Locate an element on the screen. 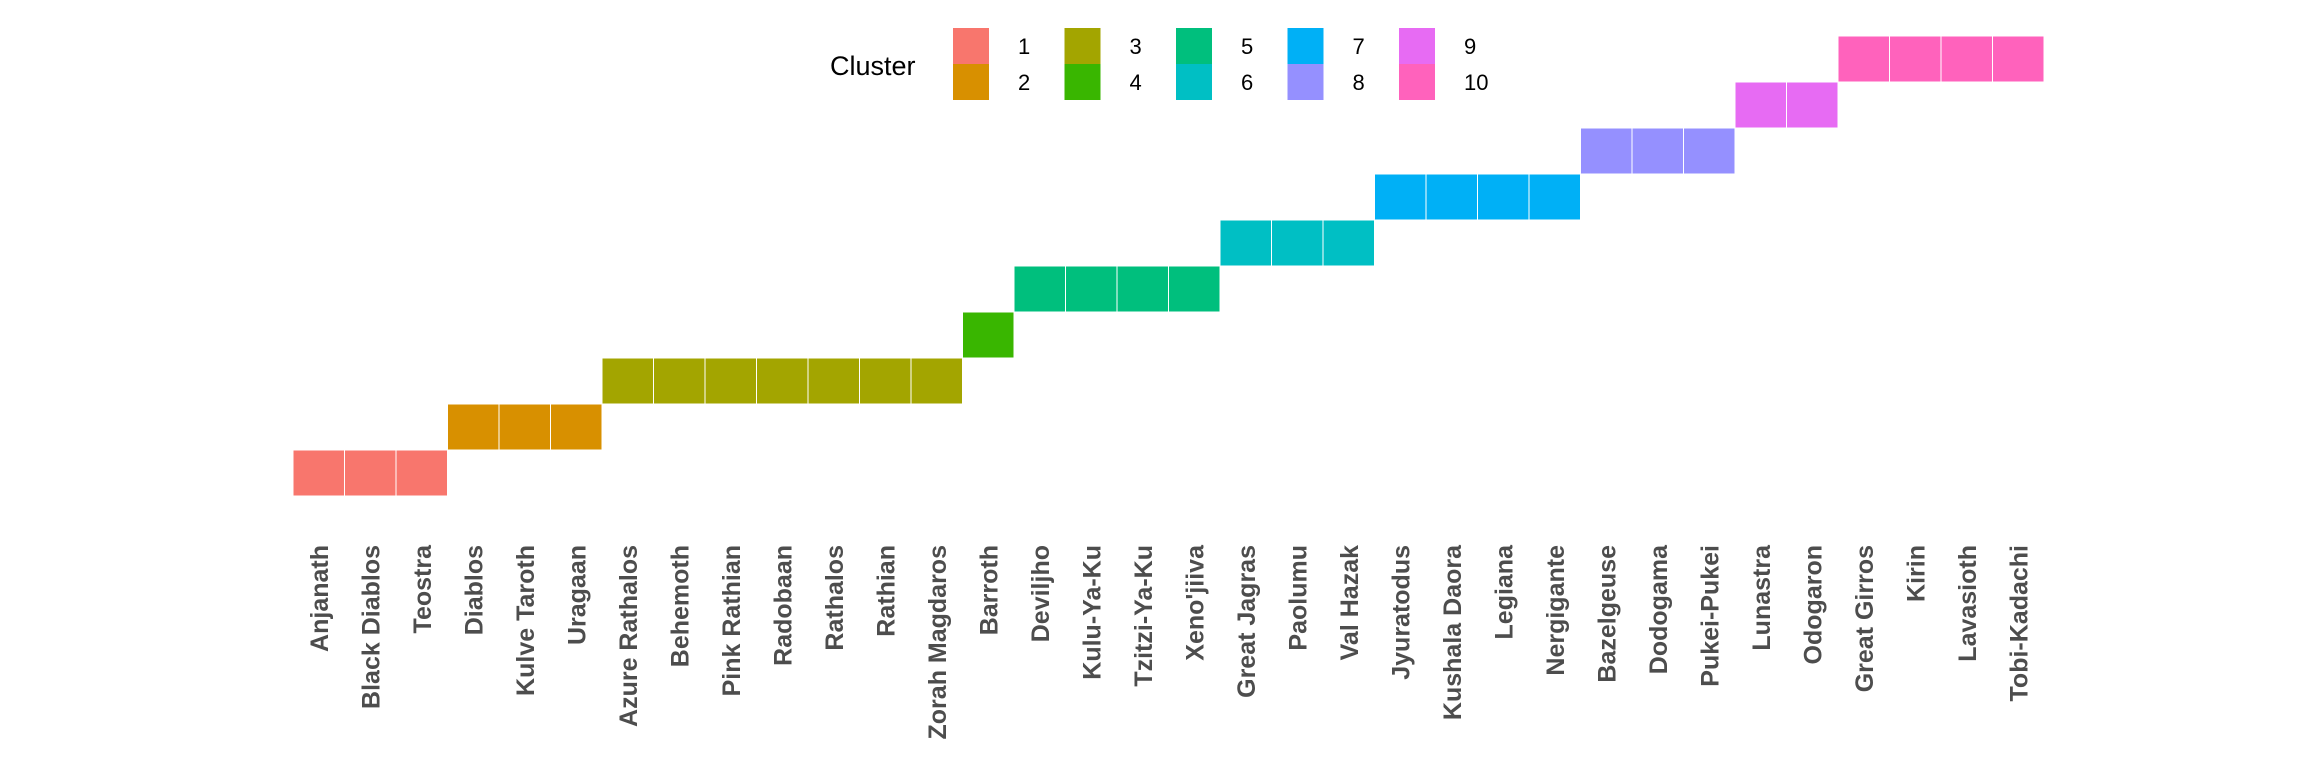 The image size is (2304, 768). legend-label-8: 8 is located at coordinates (1359, 82).